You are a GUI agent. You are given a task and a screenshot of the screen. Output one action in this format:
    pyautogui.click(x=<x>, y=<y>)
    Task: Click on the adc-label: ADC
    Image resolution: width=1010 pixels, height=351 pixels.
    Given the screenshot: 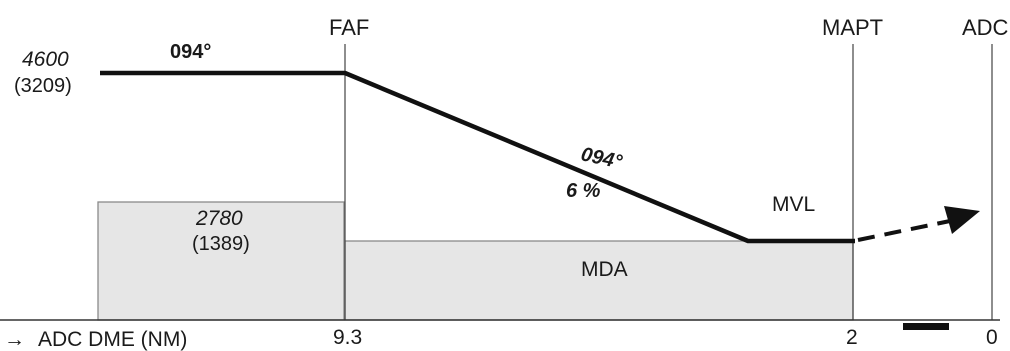 What is the action you would take?
    pyautogui.click(x=985, y=27)
    